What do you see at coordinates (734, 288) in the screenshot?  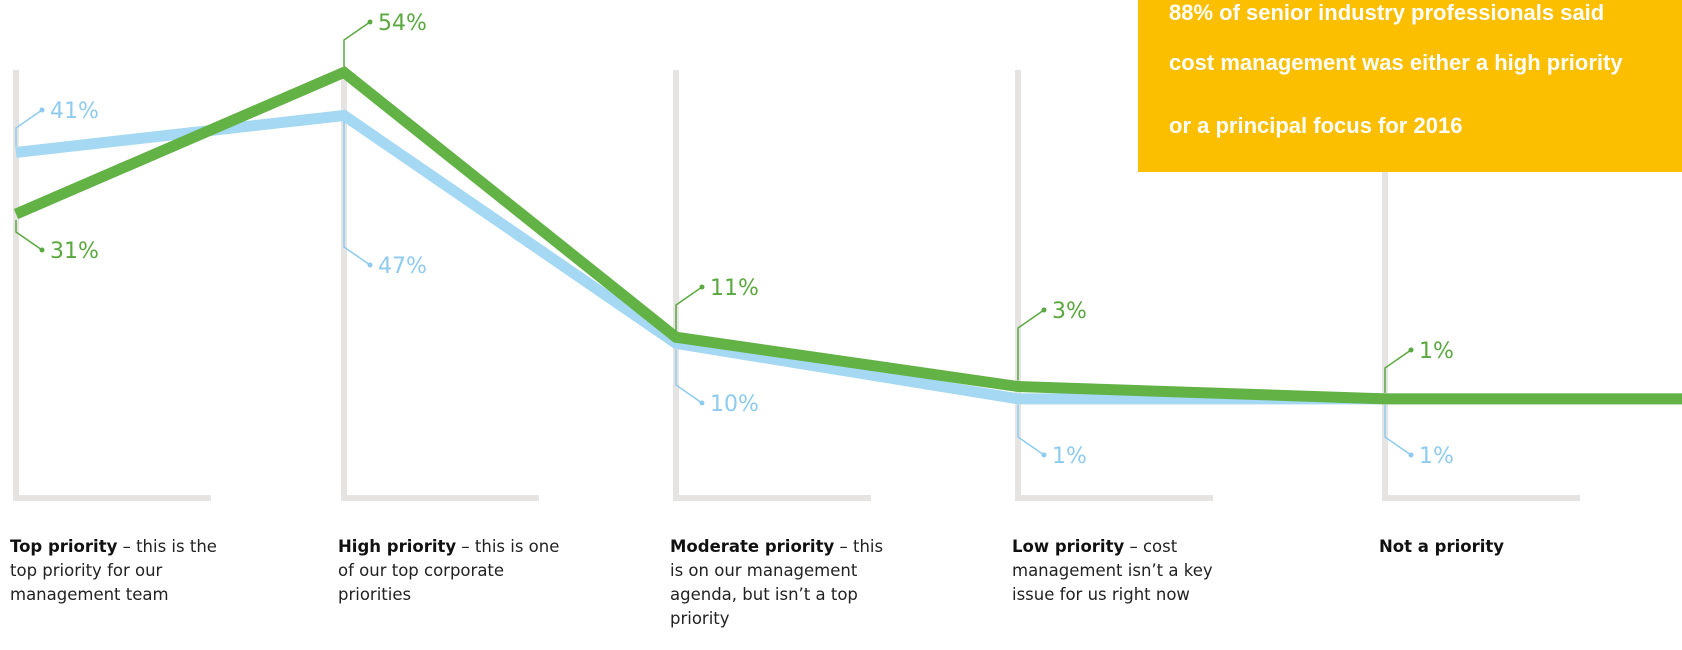 I see `data-label-0-2: 11%` at bounding box center [734, 288].